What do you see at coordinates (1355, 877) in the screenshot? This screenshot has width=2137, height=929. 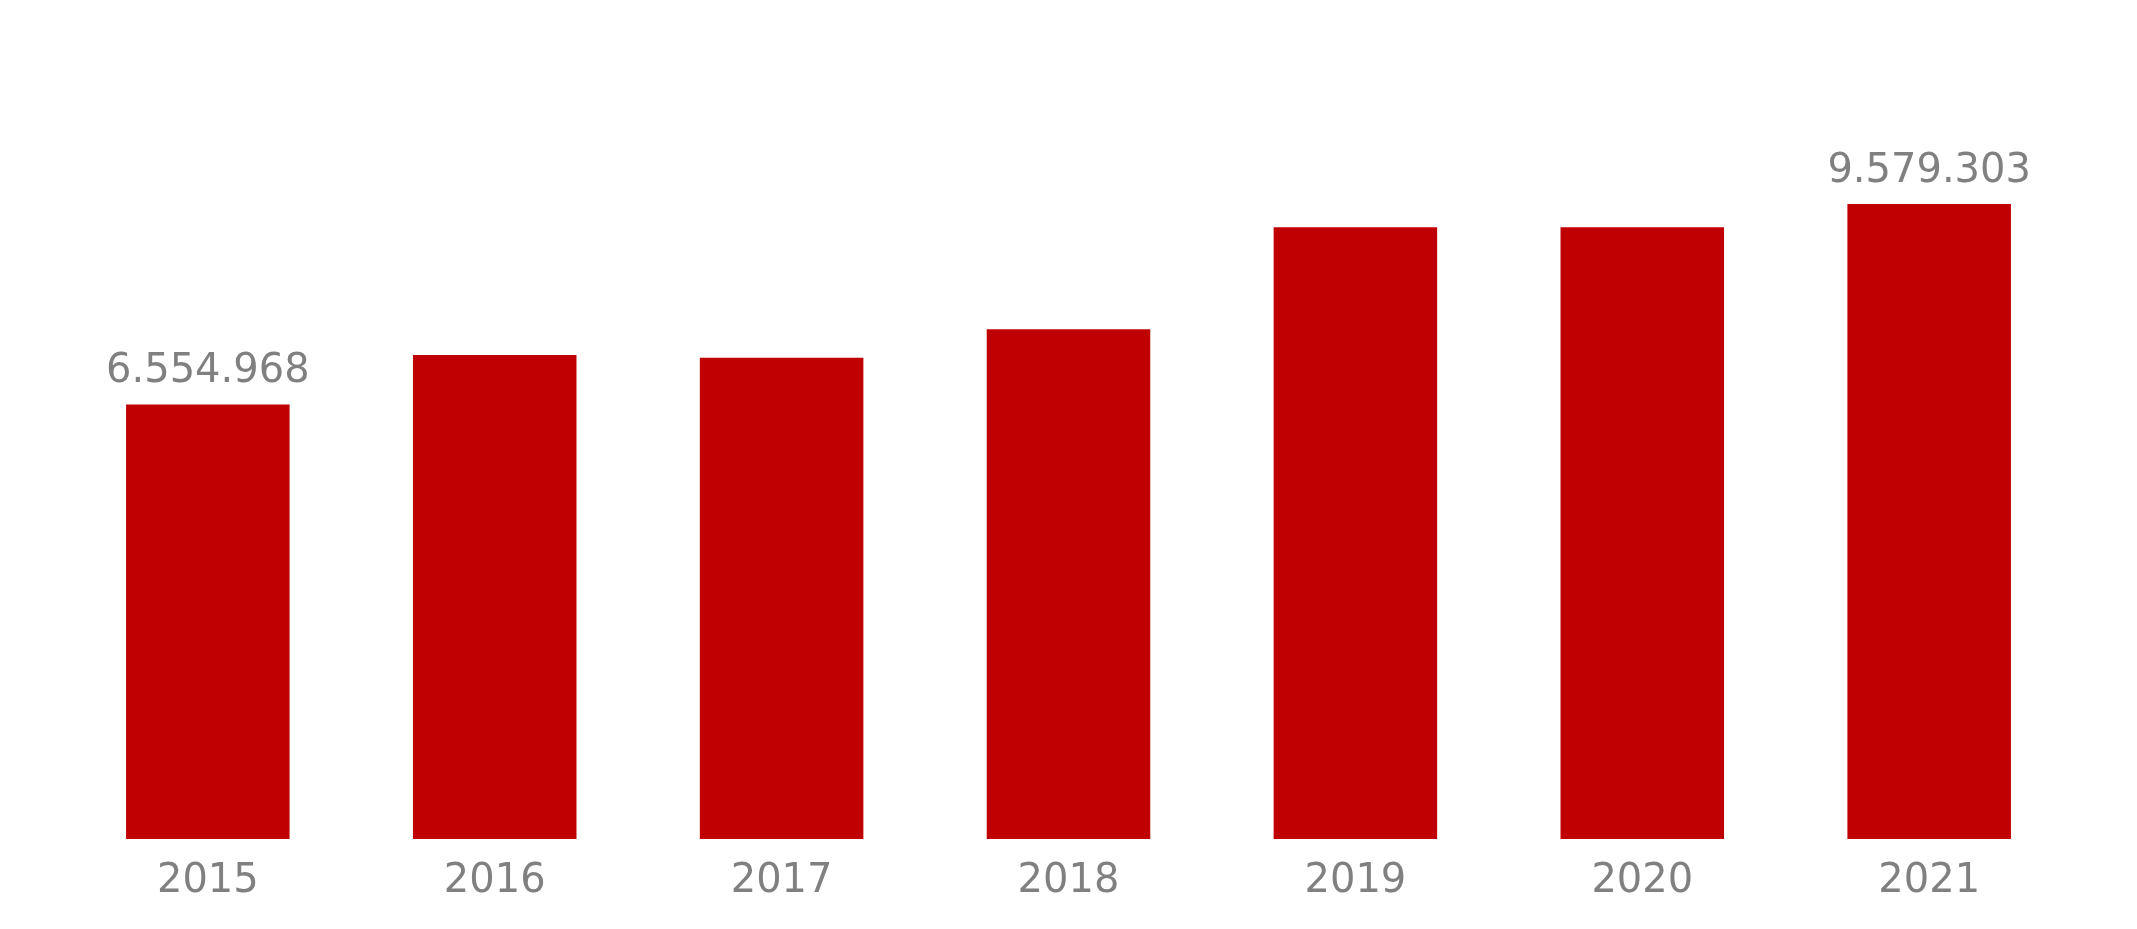 I see `x-tick-label: 2019` at bounding box center [1355, 877].